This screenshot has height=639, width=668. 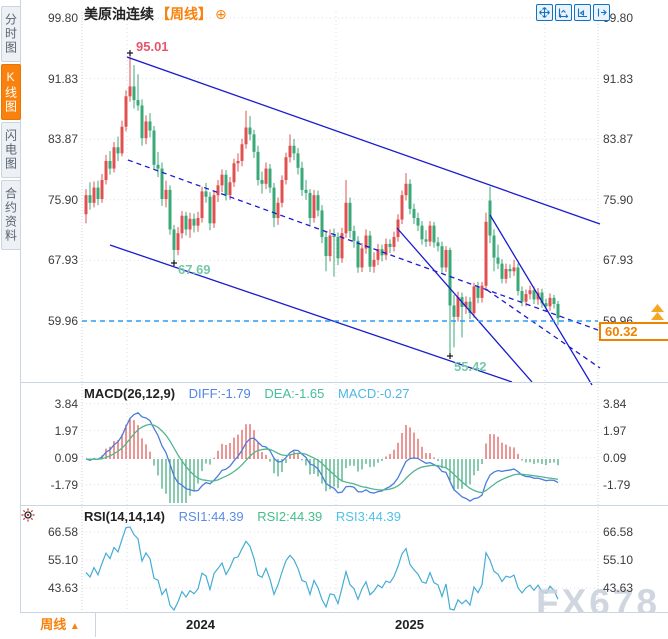 What do you see at coordinates (11, 92) in the screenshot?
I see `sidebar-tab-kline: K线图` at bounding box center [11, 92].